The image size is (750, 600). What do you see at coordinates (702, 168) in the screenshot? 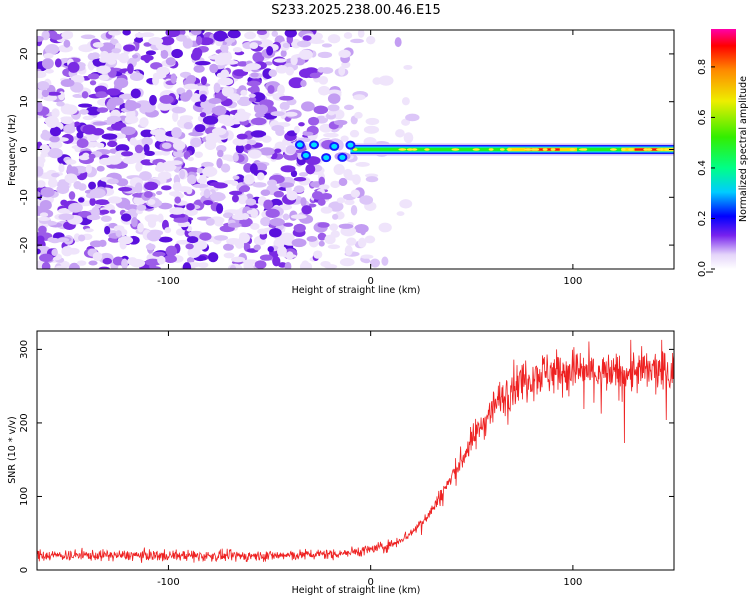
I see `colorbar-tick-label: 0.4` at bounding box center [702, 168].